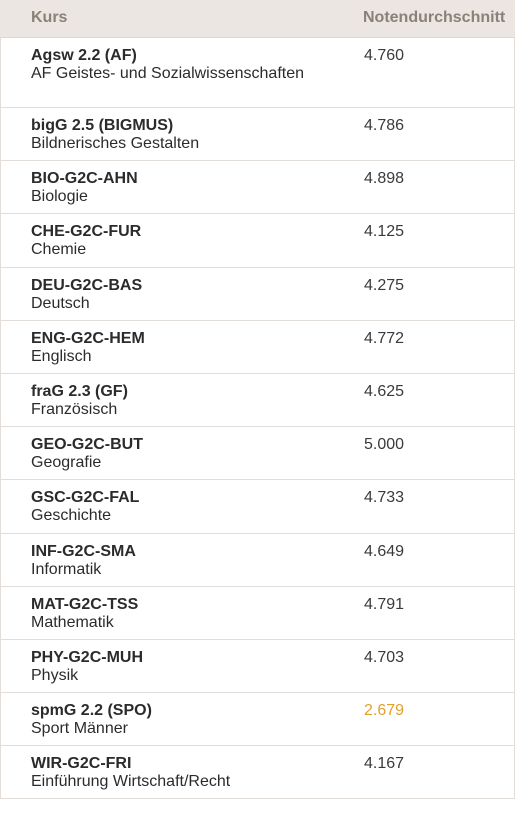 This screenshot has width=515, height=813. Describe the element at coordinates (384, 179) in the screenshot. I see `average-grade: 4.898` at that location.